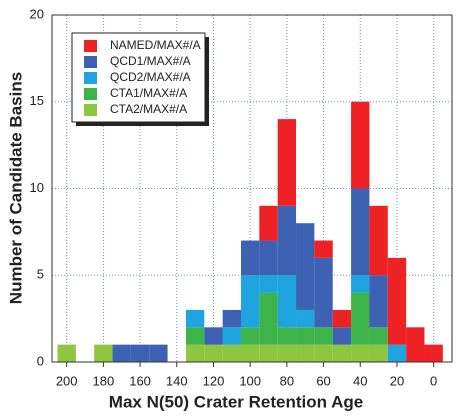  Describe the element at coordinates (150, 61) in the screenshot. I see `legend-label: QCD1/MAX#/A` at that location.